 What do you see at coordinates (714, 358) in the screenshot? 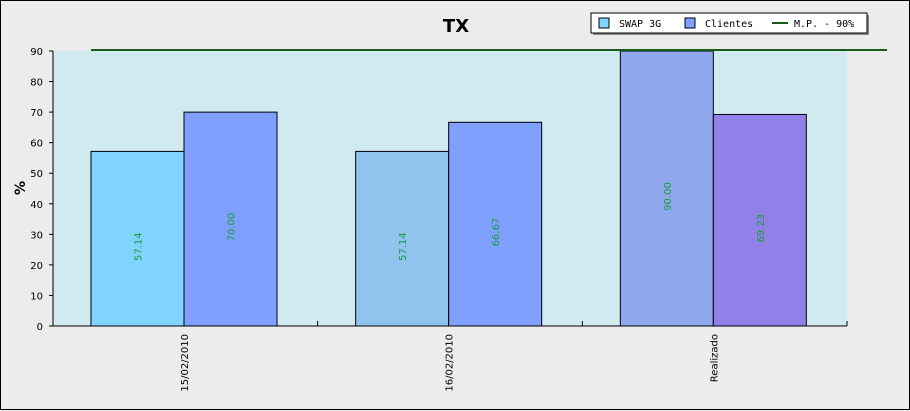
I see `x-tick-label: Realizado` at bounding box center [714, 358].